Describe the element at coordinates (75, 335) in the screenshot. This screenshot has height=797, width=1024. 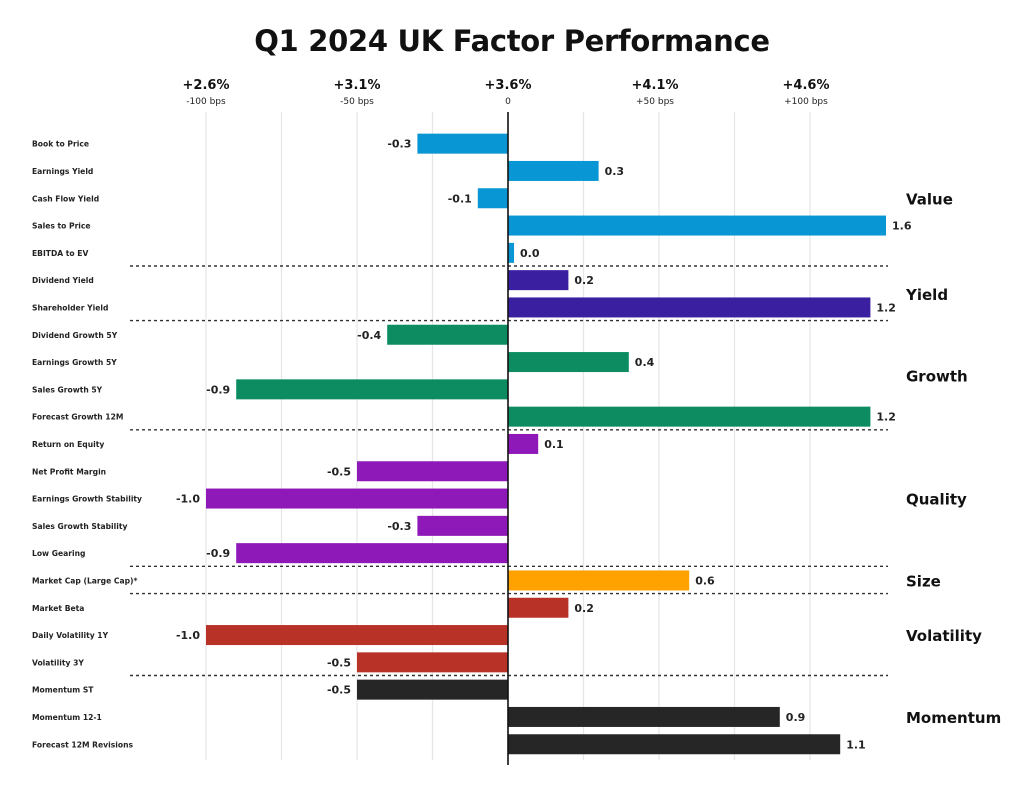
I see `row-label: Dividend Growth 5Y` at that location.